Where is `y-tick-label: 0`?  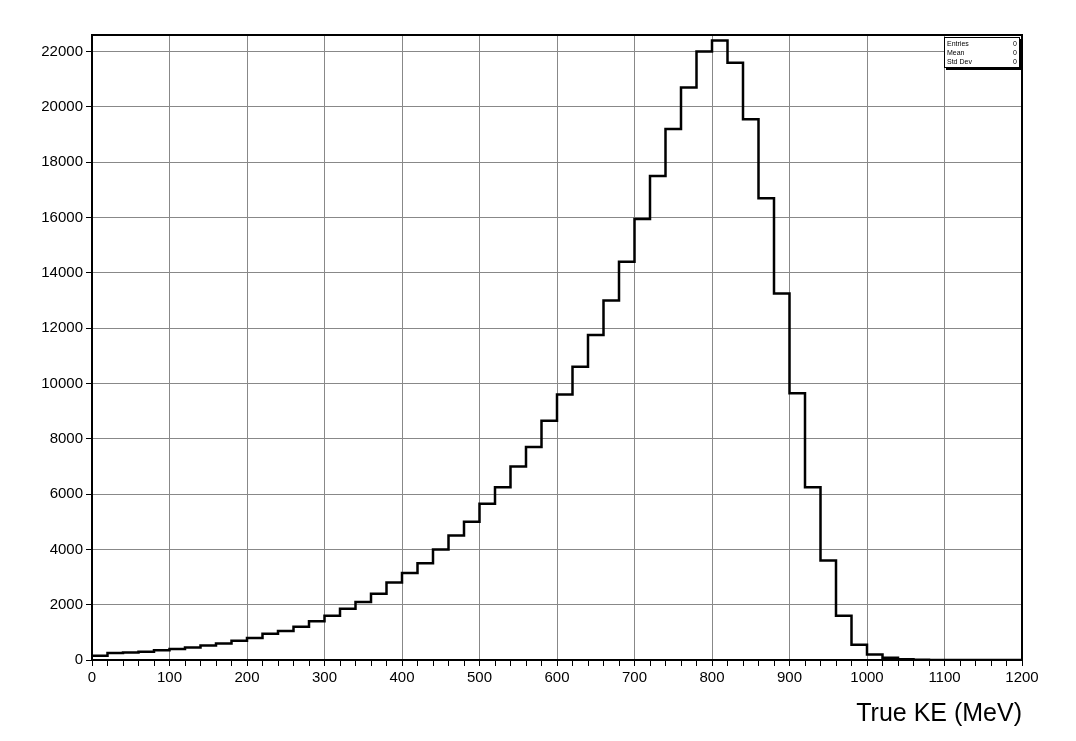 y-tick-label: 0 is located at coordinates (78, 659).